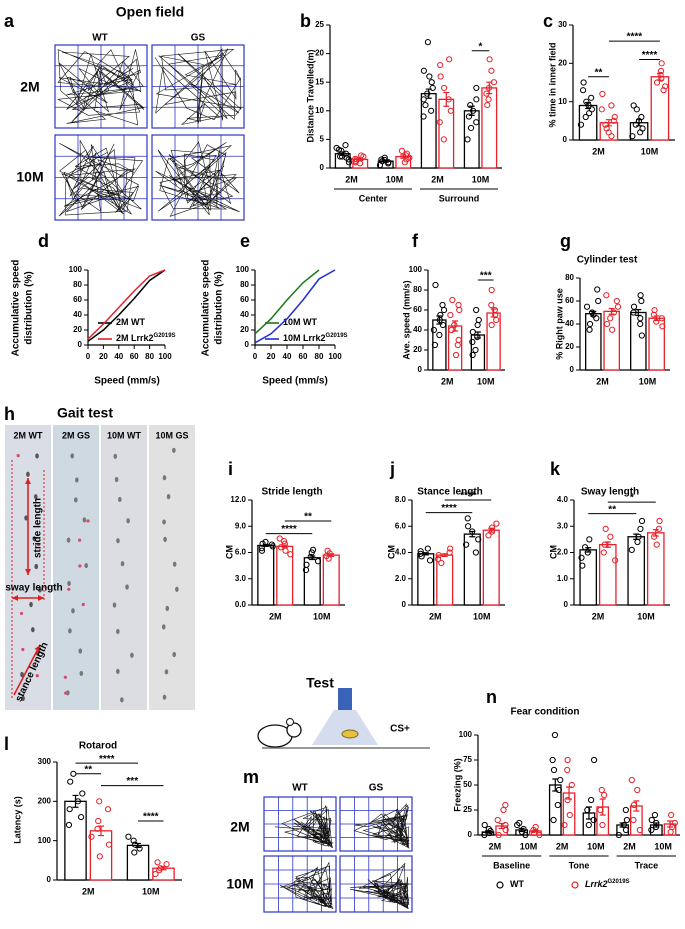 This screenshot has height=929, width=685. Describe the element at coordinates (401, 499) in the screenshot. I see `y-tick-label: 8.0` at that location.